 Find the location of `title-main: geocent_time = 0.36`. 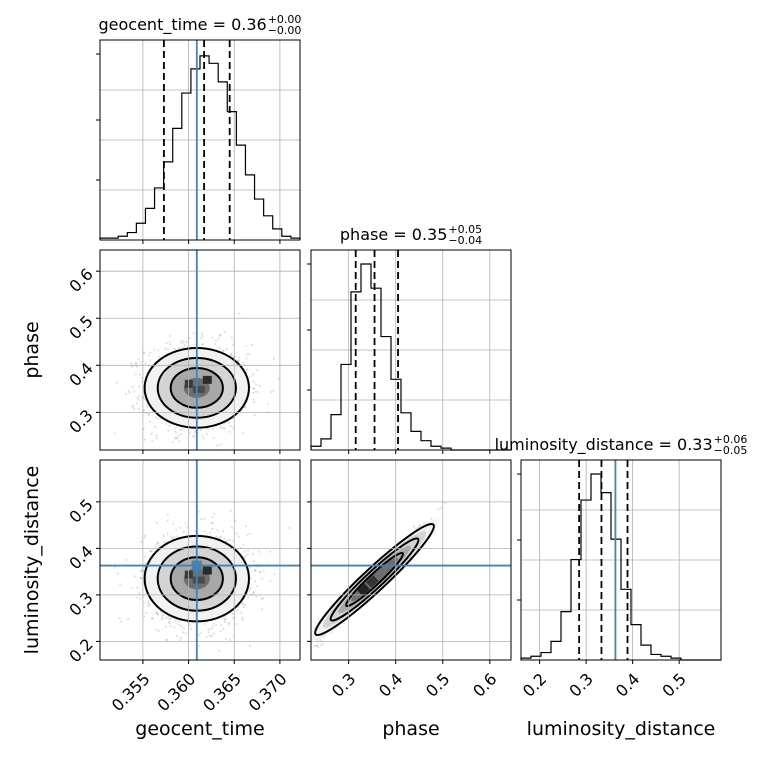

title-main: geocent_time = 0.36 is located at coordinates (183, 25).